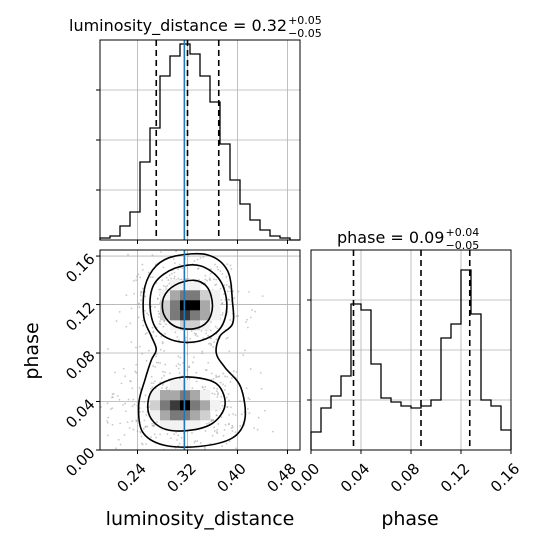 This screenshot has width=550, height=550. I want to click on x-tick-label: 0.04, so click(355, 478).